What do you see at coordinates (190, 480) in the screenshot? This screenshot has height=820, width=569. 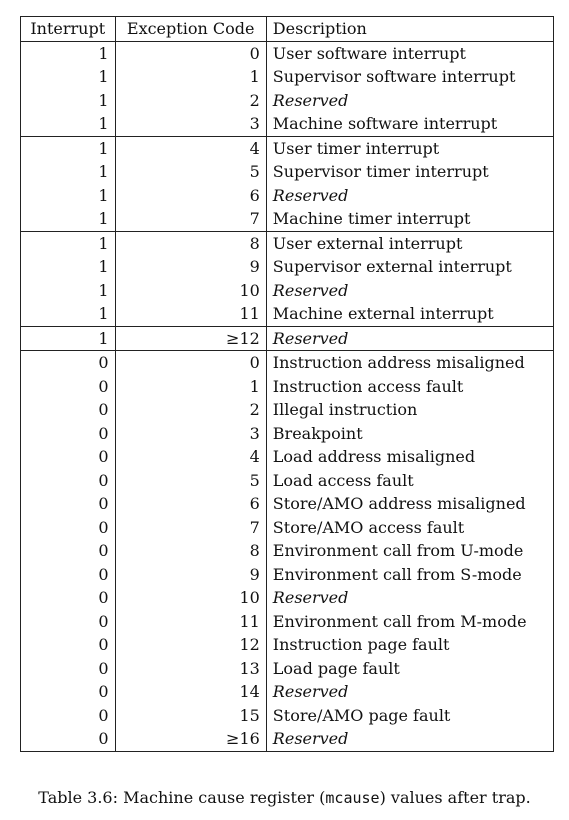 I see `exception-code-cell: 5` at bounding box center [190, 480].